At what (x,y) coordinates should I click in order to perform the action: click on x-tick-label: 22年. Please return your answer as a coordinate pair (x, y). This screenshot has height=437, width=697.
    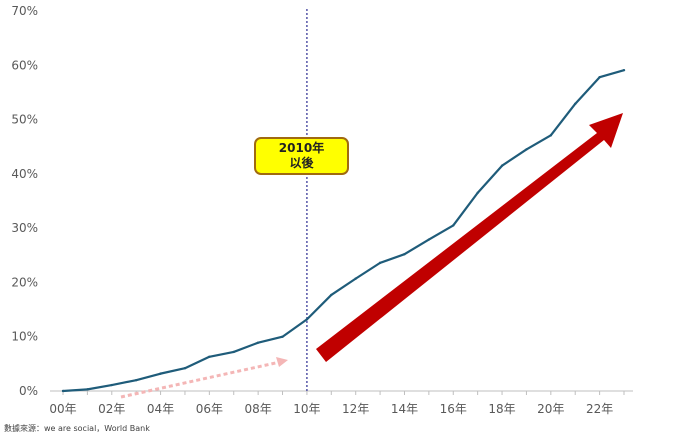
    Looking at the image, I should click on (599, 409).